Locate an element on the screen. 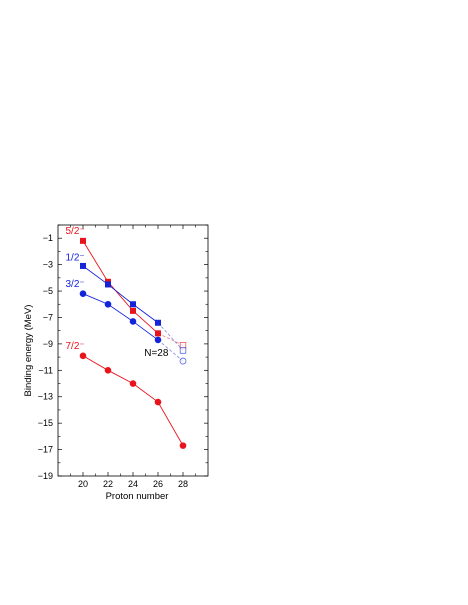 Image resolution: width=468 pixels, height=605 pixels. y-tick-label: −5 is located at coordinates (48, 291).